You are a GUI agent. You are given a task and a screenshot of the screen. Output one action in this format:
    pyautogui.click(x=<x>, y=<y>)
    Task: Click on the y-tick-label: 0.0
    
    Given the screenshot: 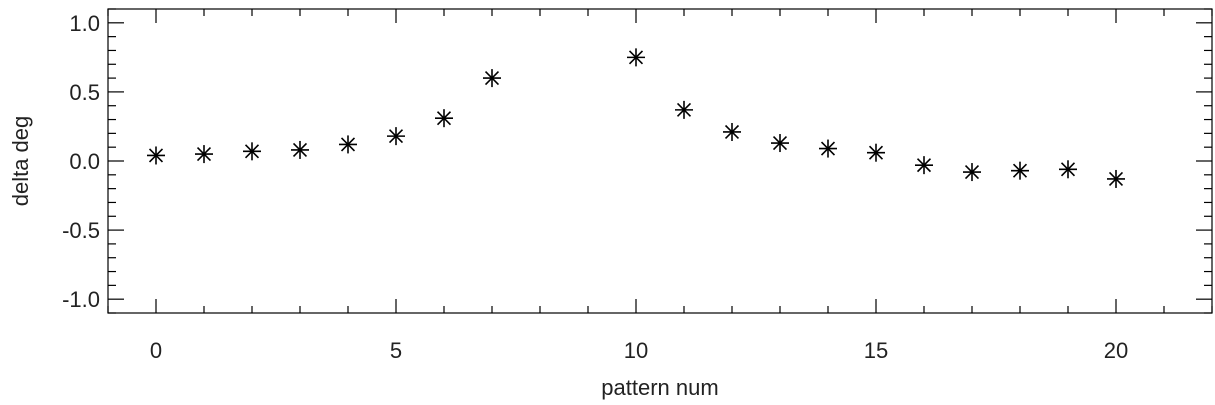 What is the action you would take?
    pyautogui.click(x=84, y=161)
    